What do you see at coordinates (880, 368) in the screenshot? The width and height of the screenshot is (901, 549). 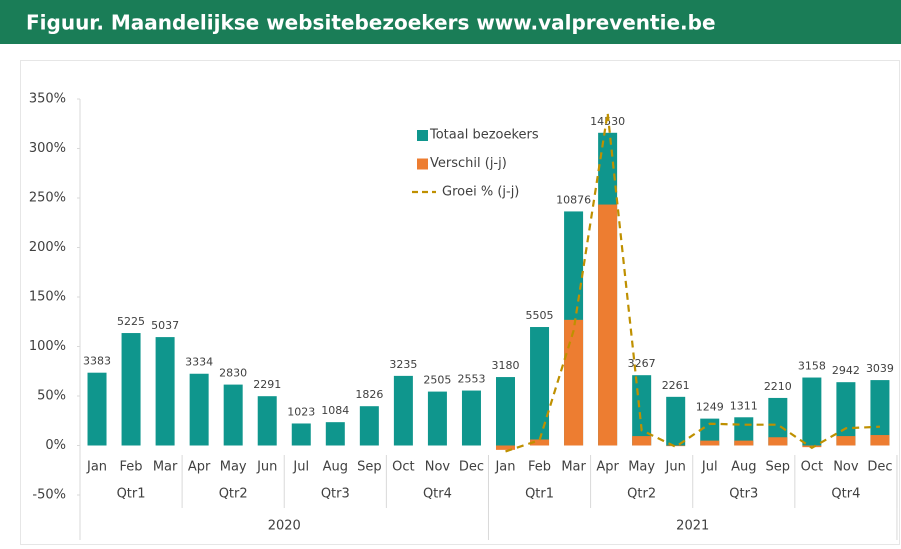 I see `data-label: 3039` at bounding box center [880, 368].